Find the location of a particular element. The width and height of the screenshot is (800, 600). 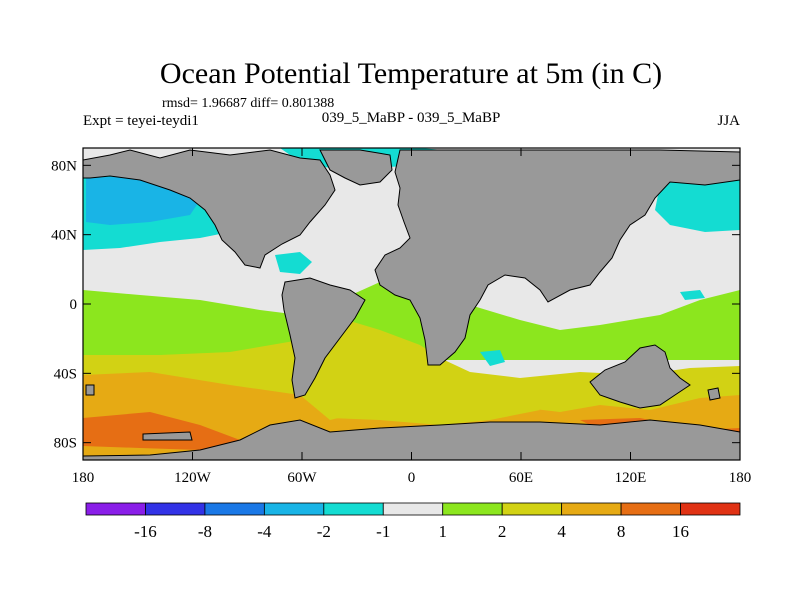

colorbar-label: 4 is located at coordinates (561, 531).